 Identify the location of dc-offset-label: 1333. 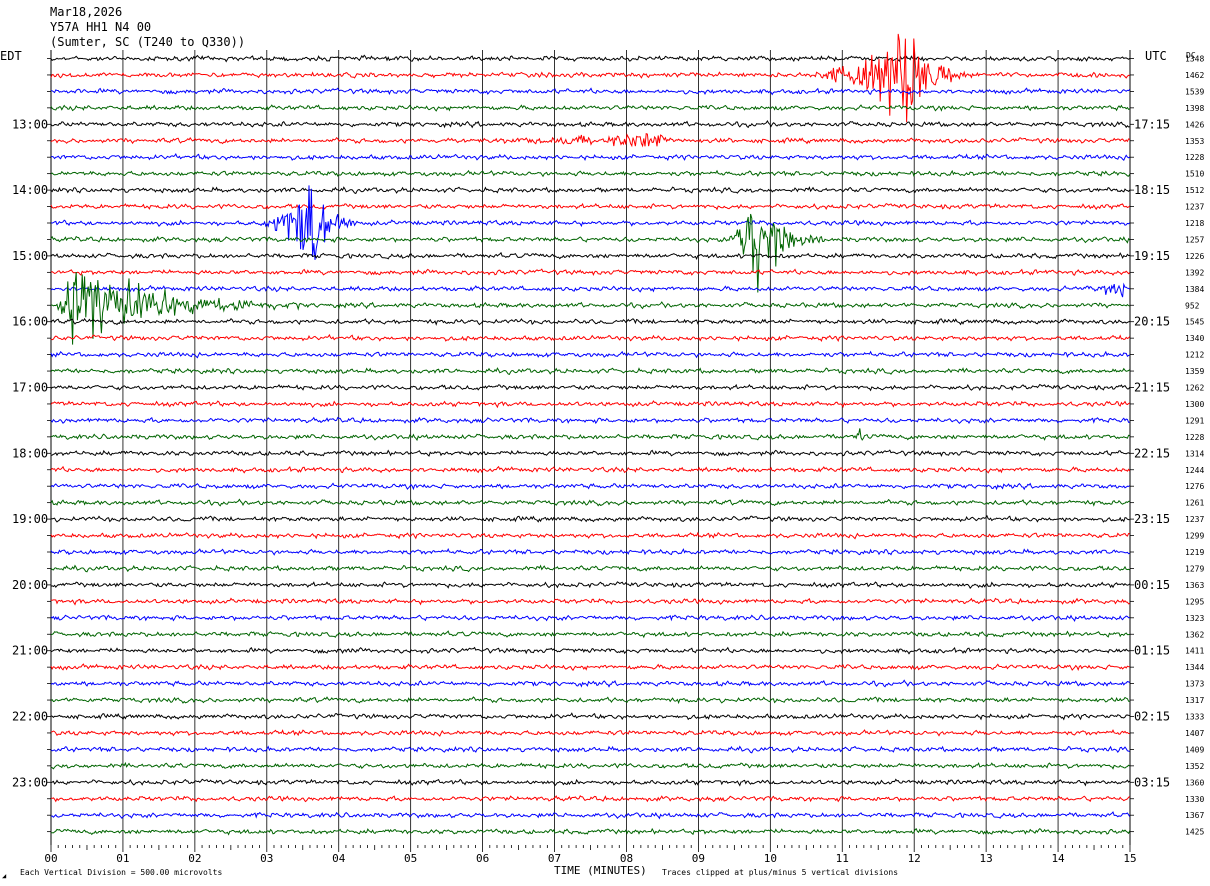
(1194, 717).